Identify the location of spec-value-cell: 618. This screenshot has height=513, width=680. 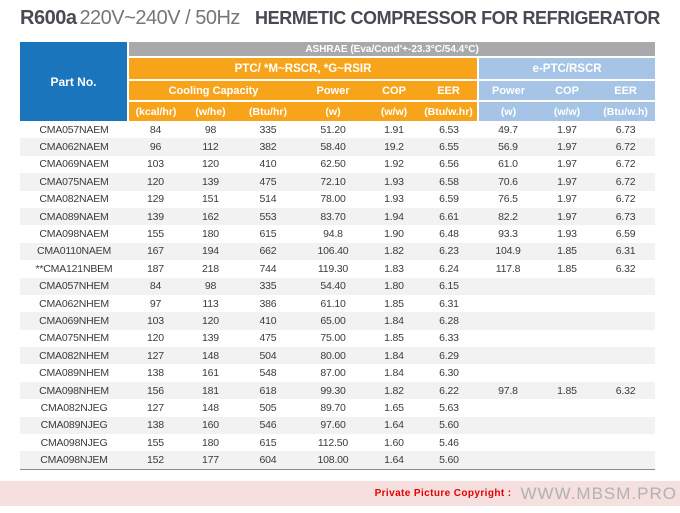
(268, 390).